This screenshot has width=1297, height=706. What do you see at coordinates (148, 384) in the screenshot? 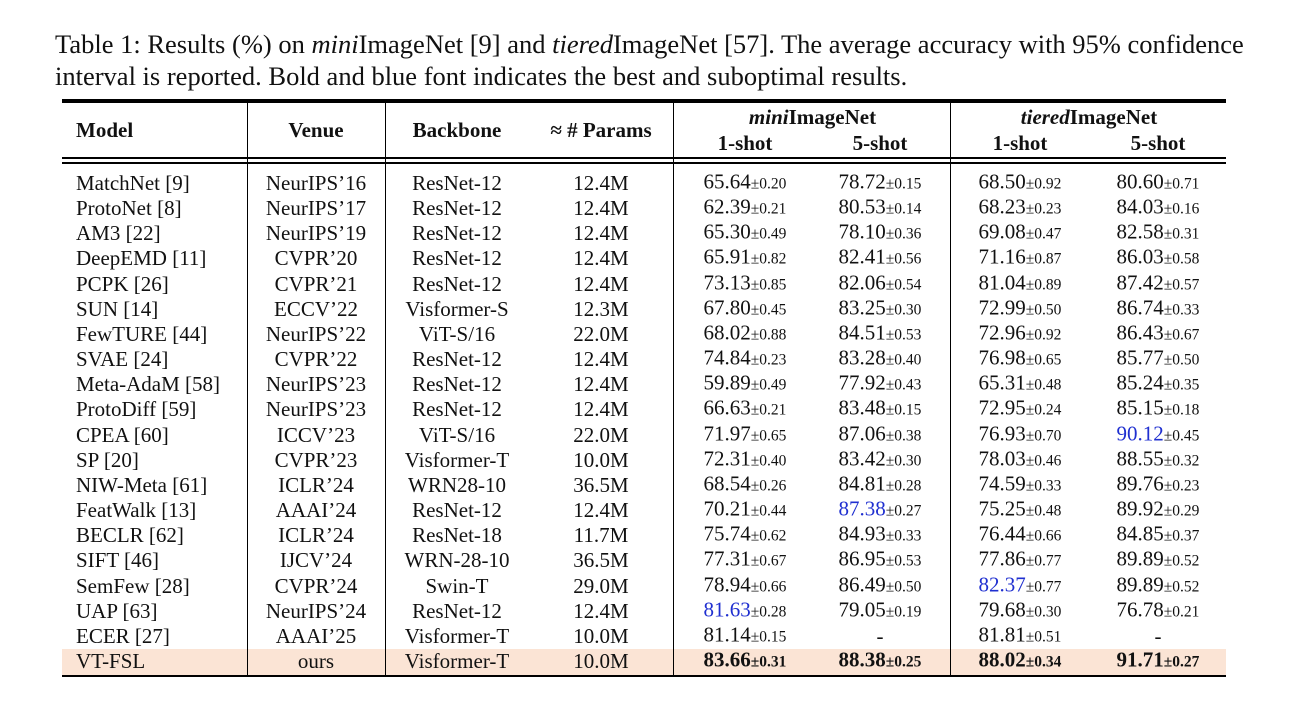
I see `table-cell: Meta-AdaM [58]` at bounding box center [148, 384].